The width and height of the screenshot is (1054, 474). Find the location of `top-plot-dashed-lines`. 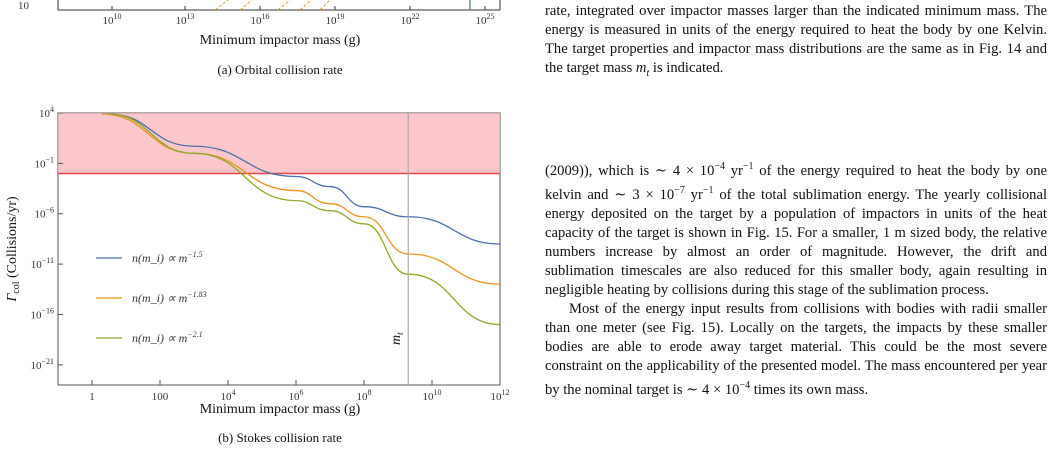

top-plot-dashed-lines is located at coordinates (272, 5).